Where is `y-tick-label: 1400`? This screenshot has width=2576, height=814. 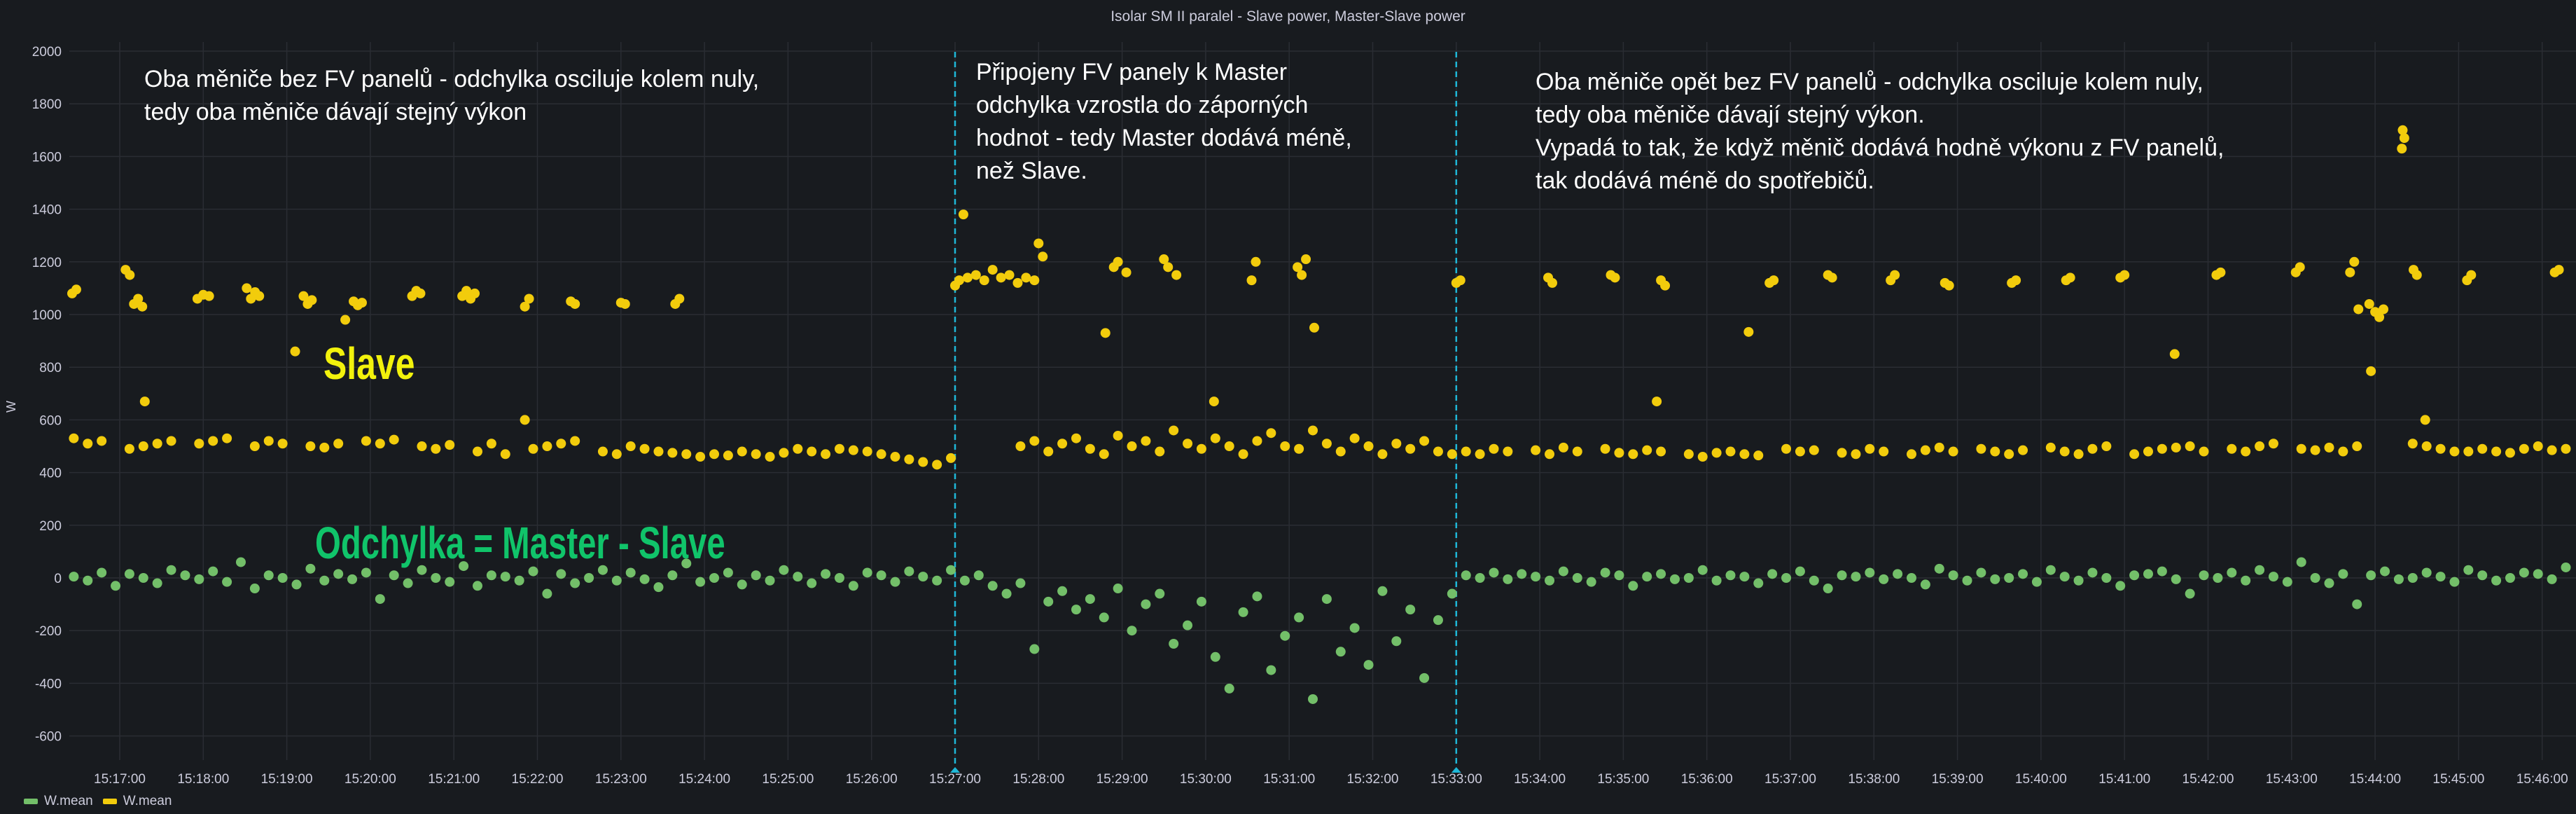
y-tick-label: 1400 is located at coordinates (47, 211).